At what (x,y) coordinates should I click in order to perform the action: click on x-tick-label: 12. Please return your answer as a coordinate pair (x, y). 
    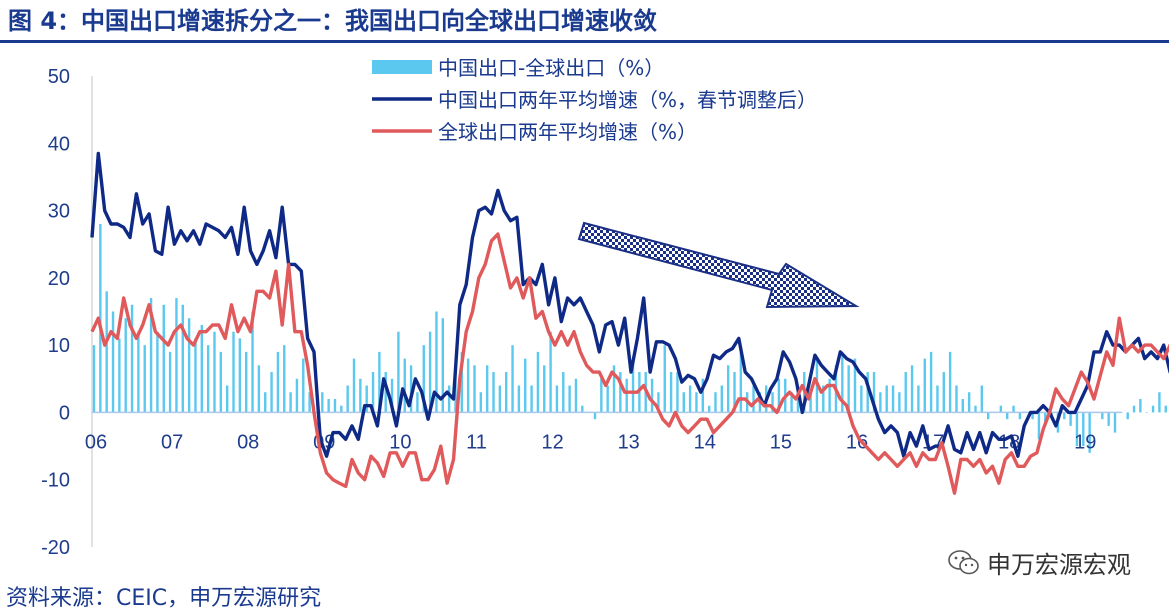
    Looking at the image, I should click on (552, 442).